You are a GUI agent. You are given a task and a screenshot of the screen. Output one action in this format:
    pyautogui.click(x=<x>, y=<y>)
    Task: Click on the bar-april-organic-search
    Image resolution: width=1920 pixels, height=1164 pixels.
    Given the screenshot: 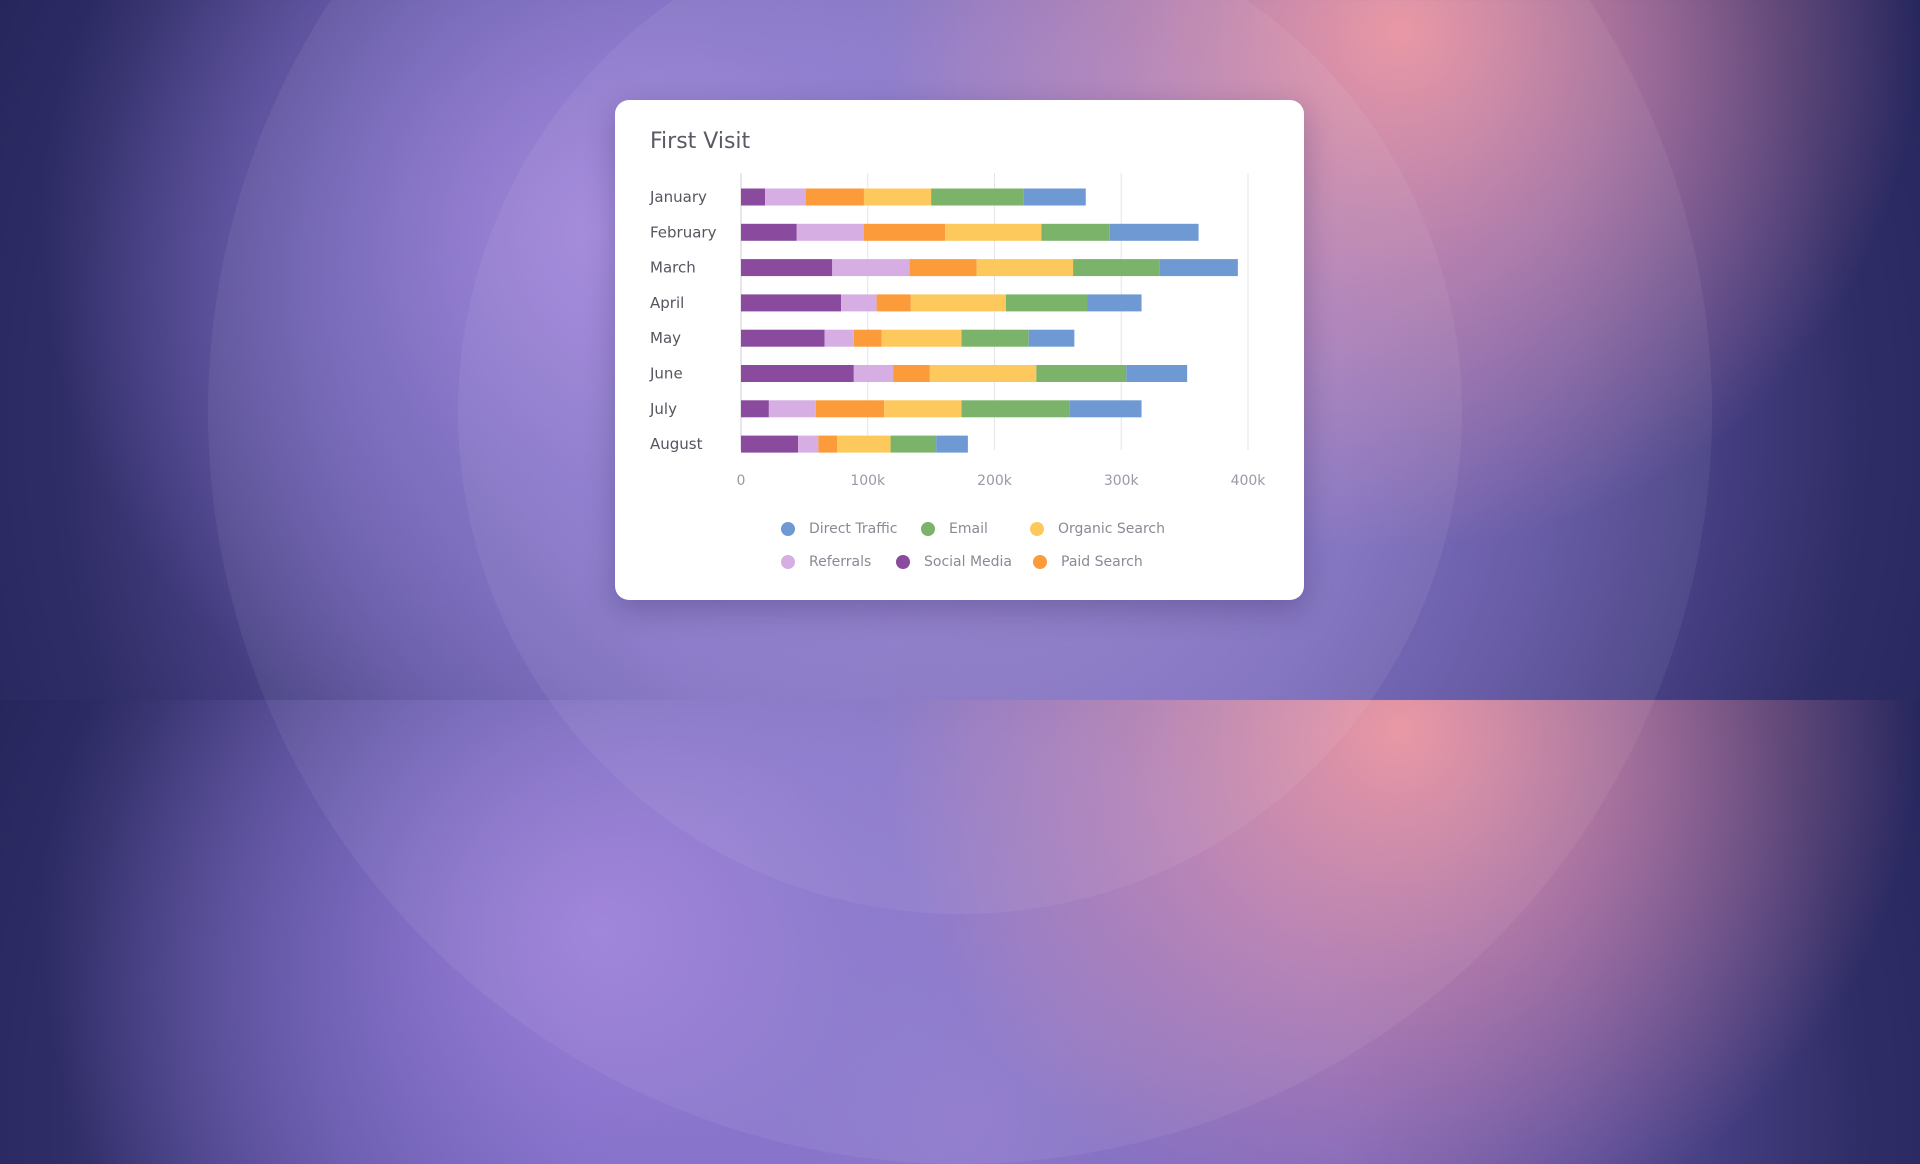 What is the action you would take?
    pyautogui.click(x=958, y=303)
    